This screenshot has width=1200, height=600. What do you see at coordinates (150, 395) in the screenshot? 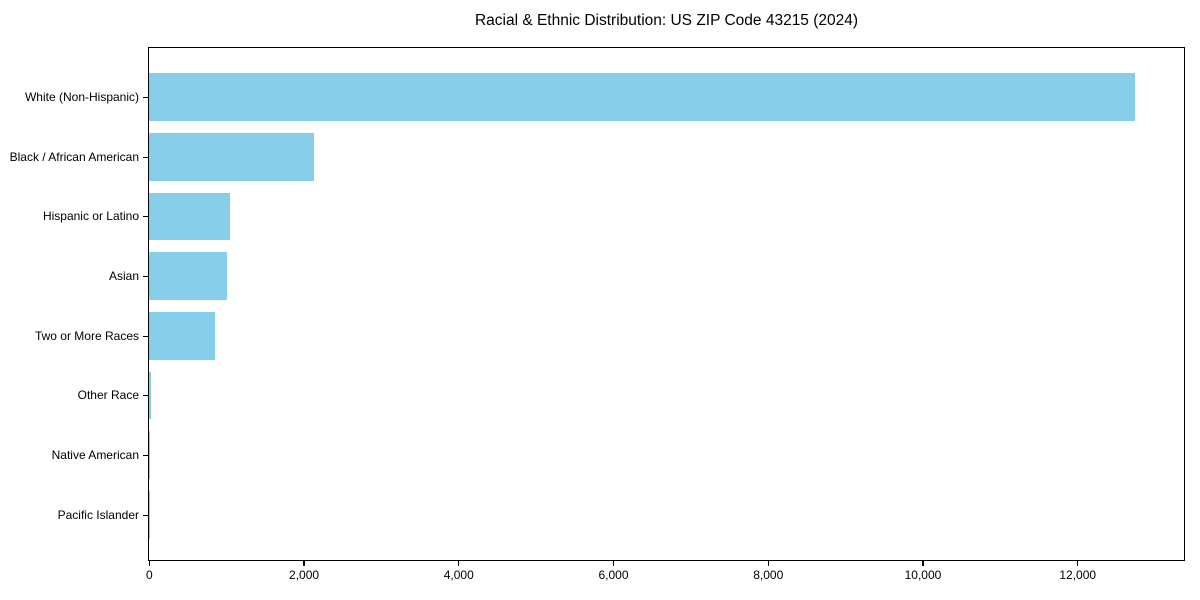
I see `bar-other-race` at bounding box center [150, 395].